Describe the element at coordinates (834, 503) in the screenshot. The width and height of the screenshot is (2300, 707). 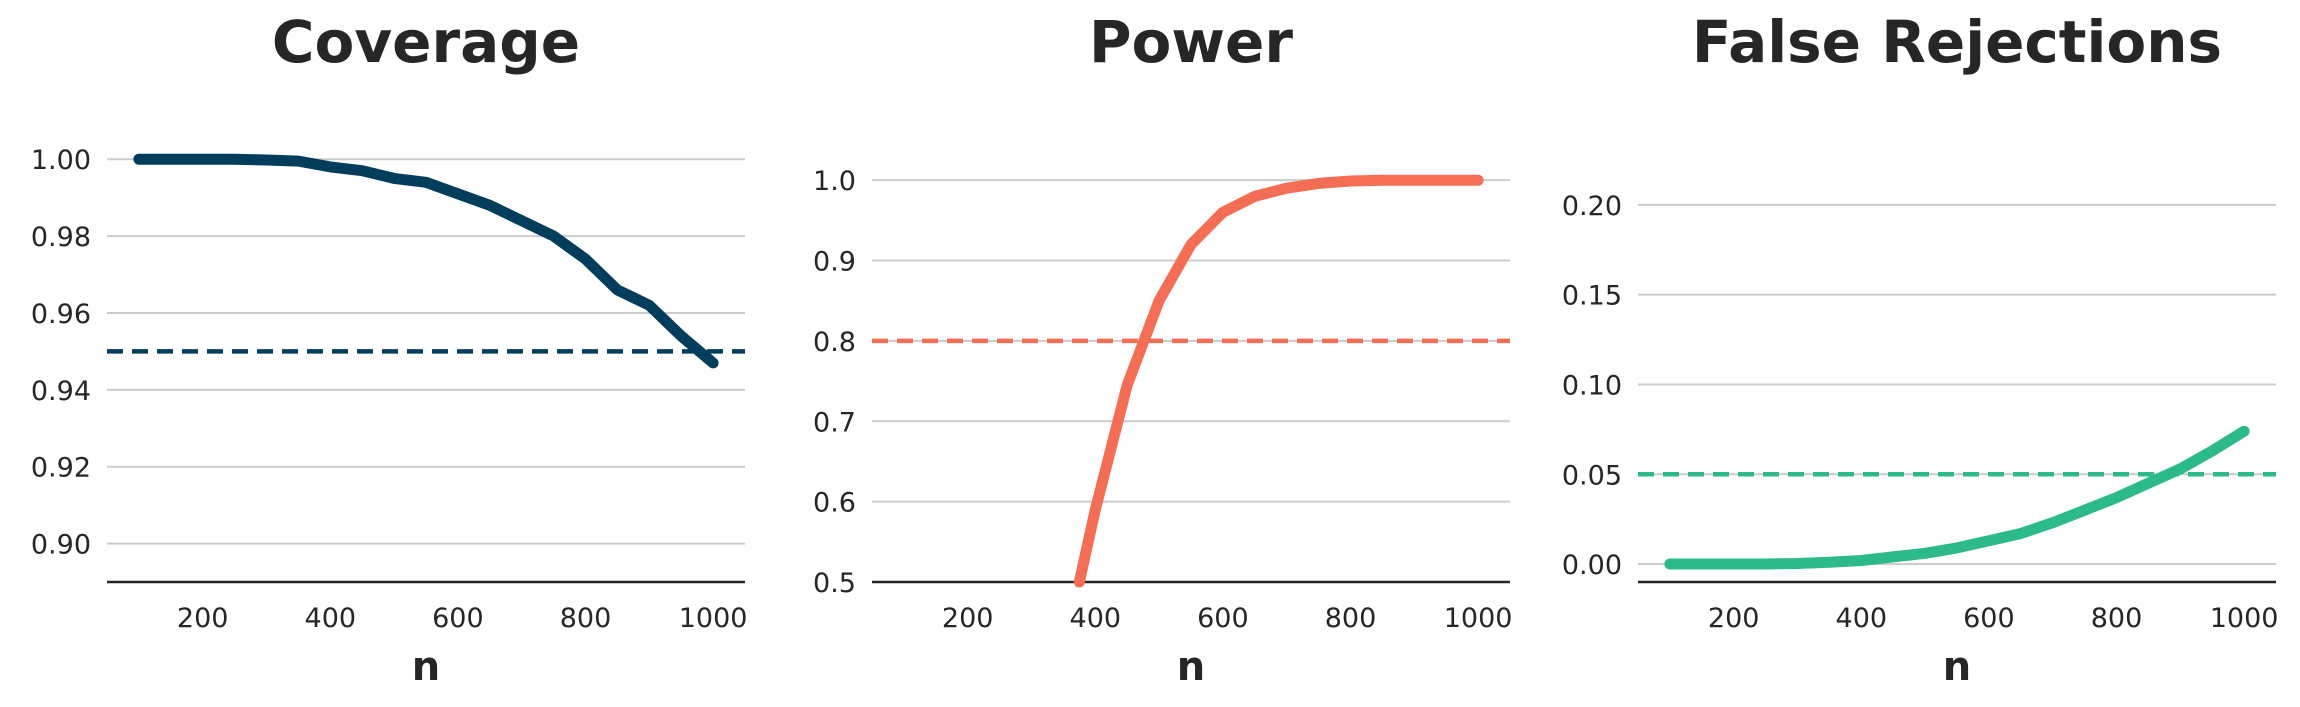
I see `y-tick-label: 0.6` at that location.